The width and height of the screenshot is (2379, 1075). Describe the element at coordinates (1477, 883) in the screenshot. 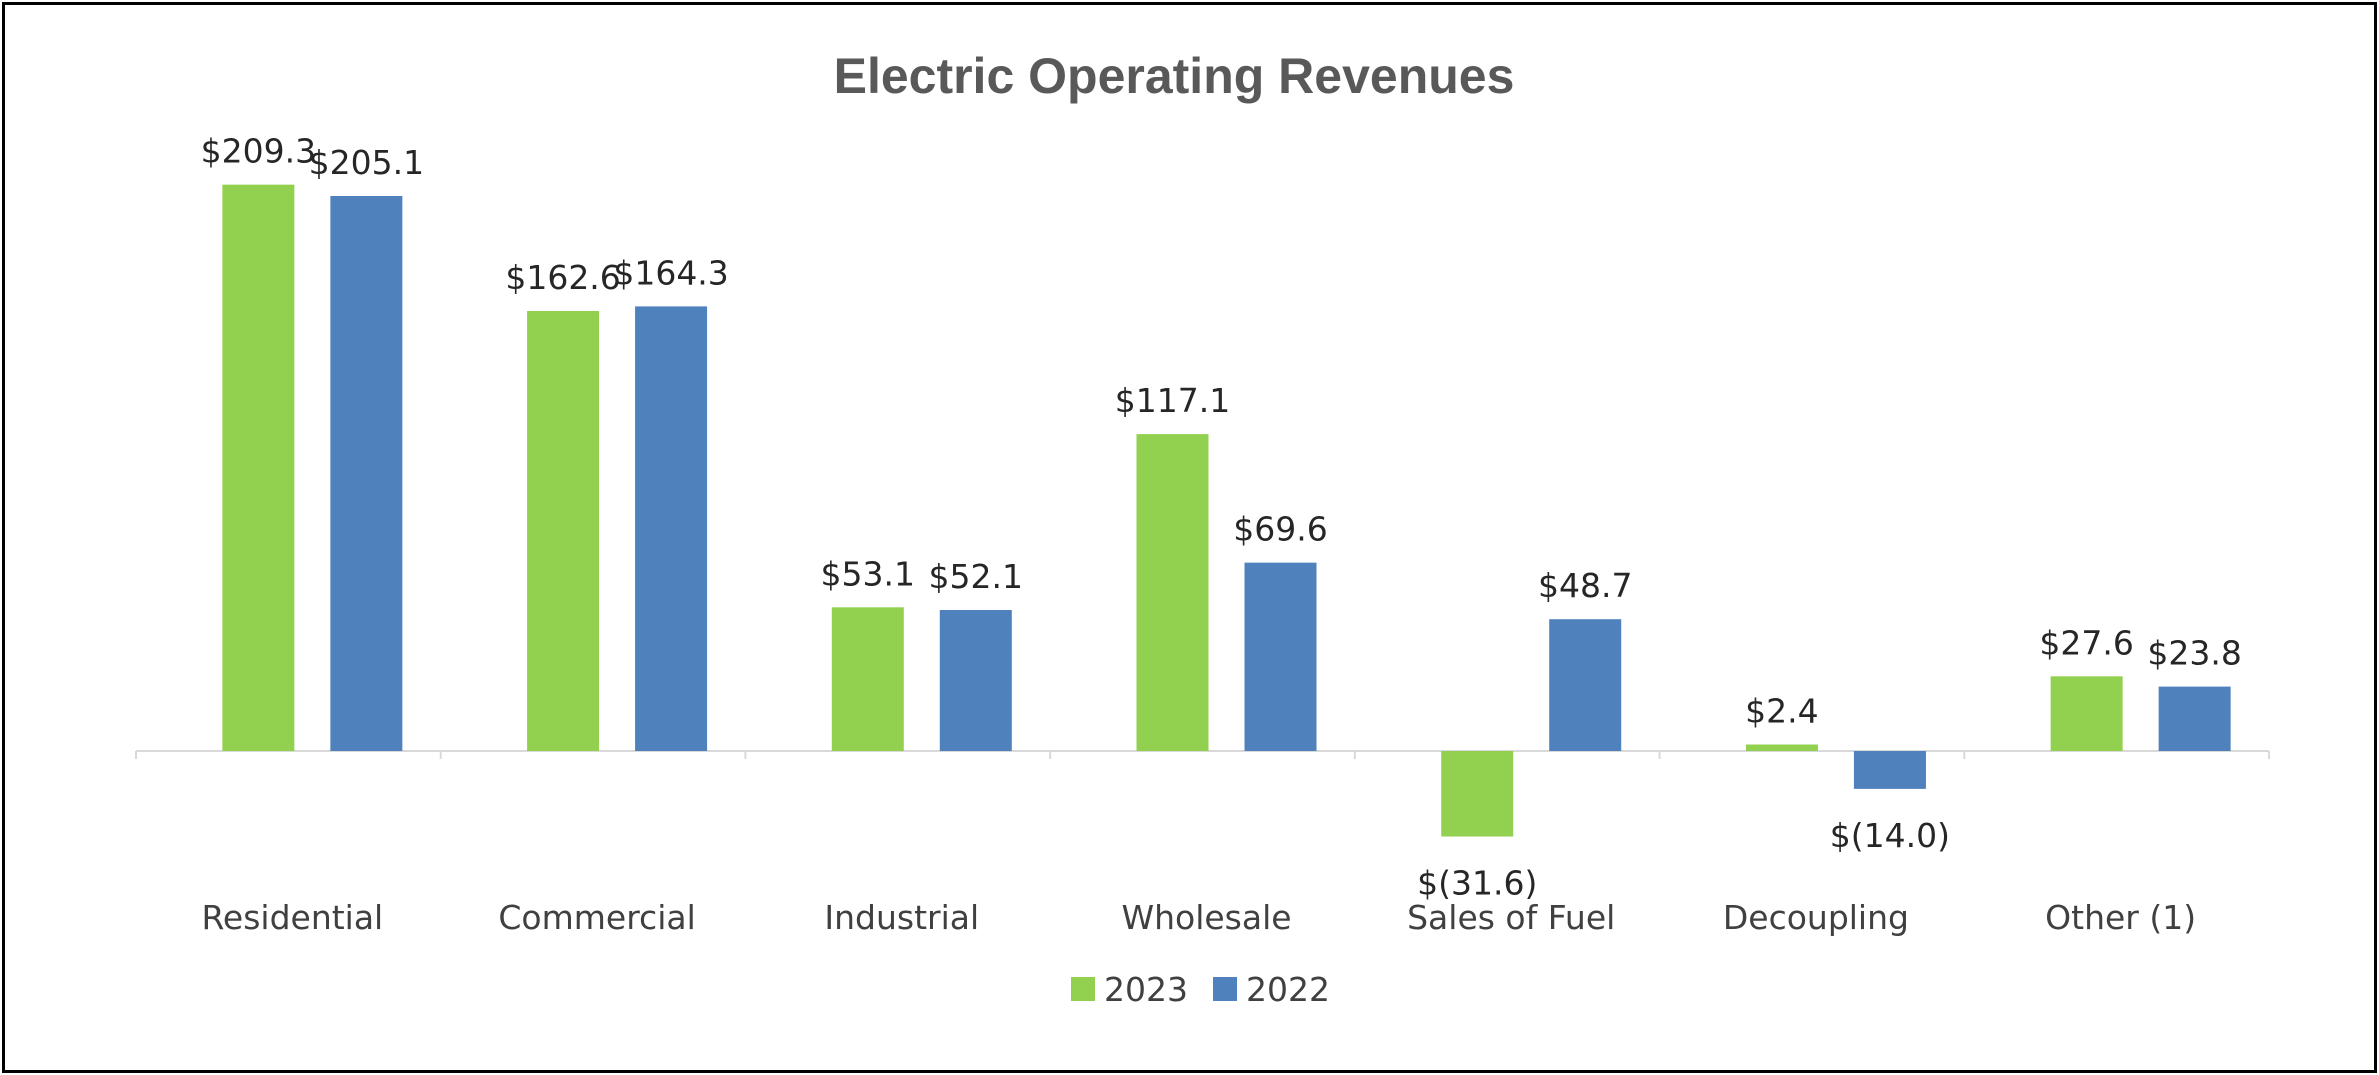

I see `data-label: $(31.6)` at that location.